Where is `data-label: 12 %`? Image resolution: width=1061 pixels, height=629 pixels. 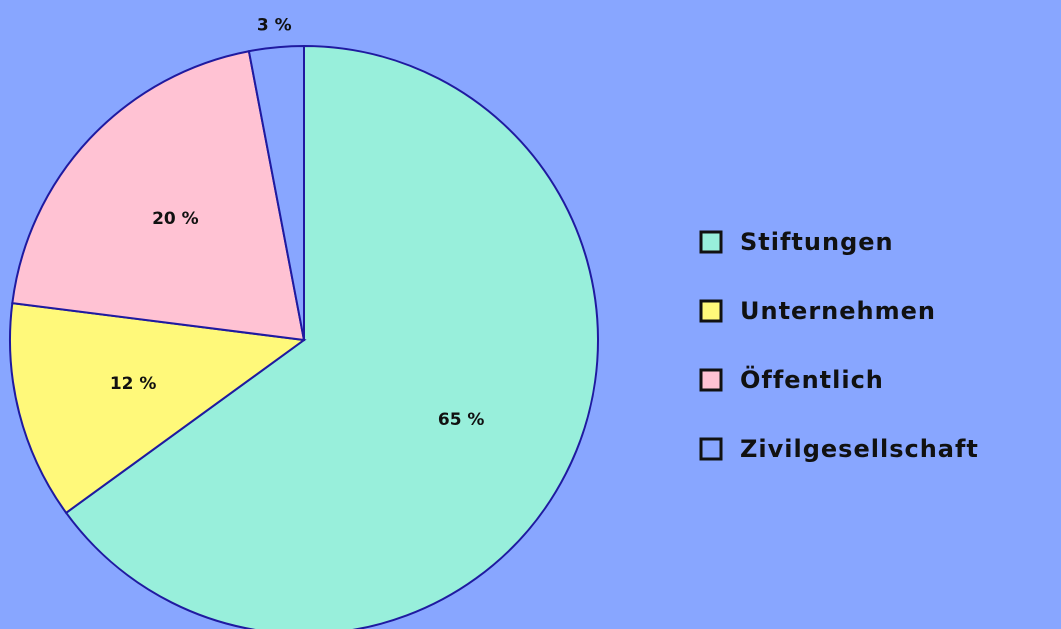
data-label: 12 % is located at coordinates (133, 384).